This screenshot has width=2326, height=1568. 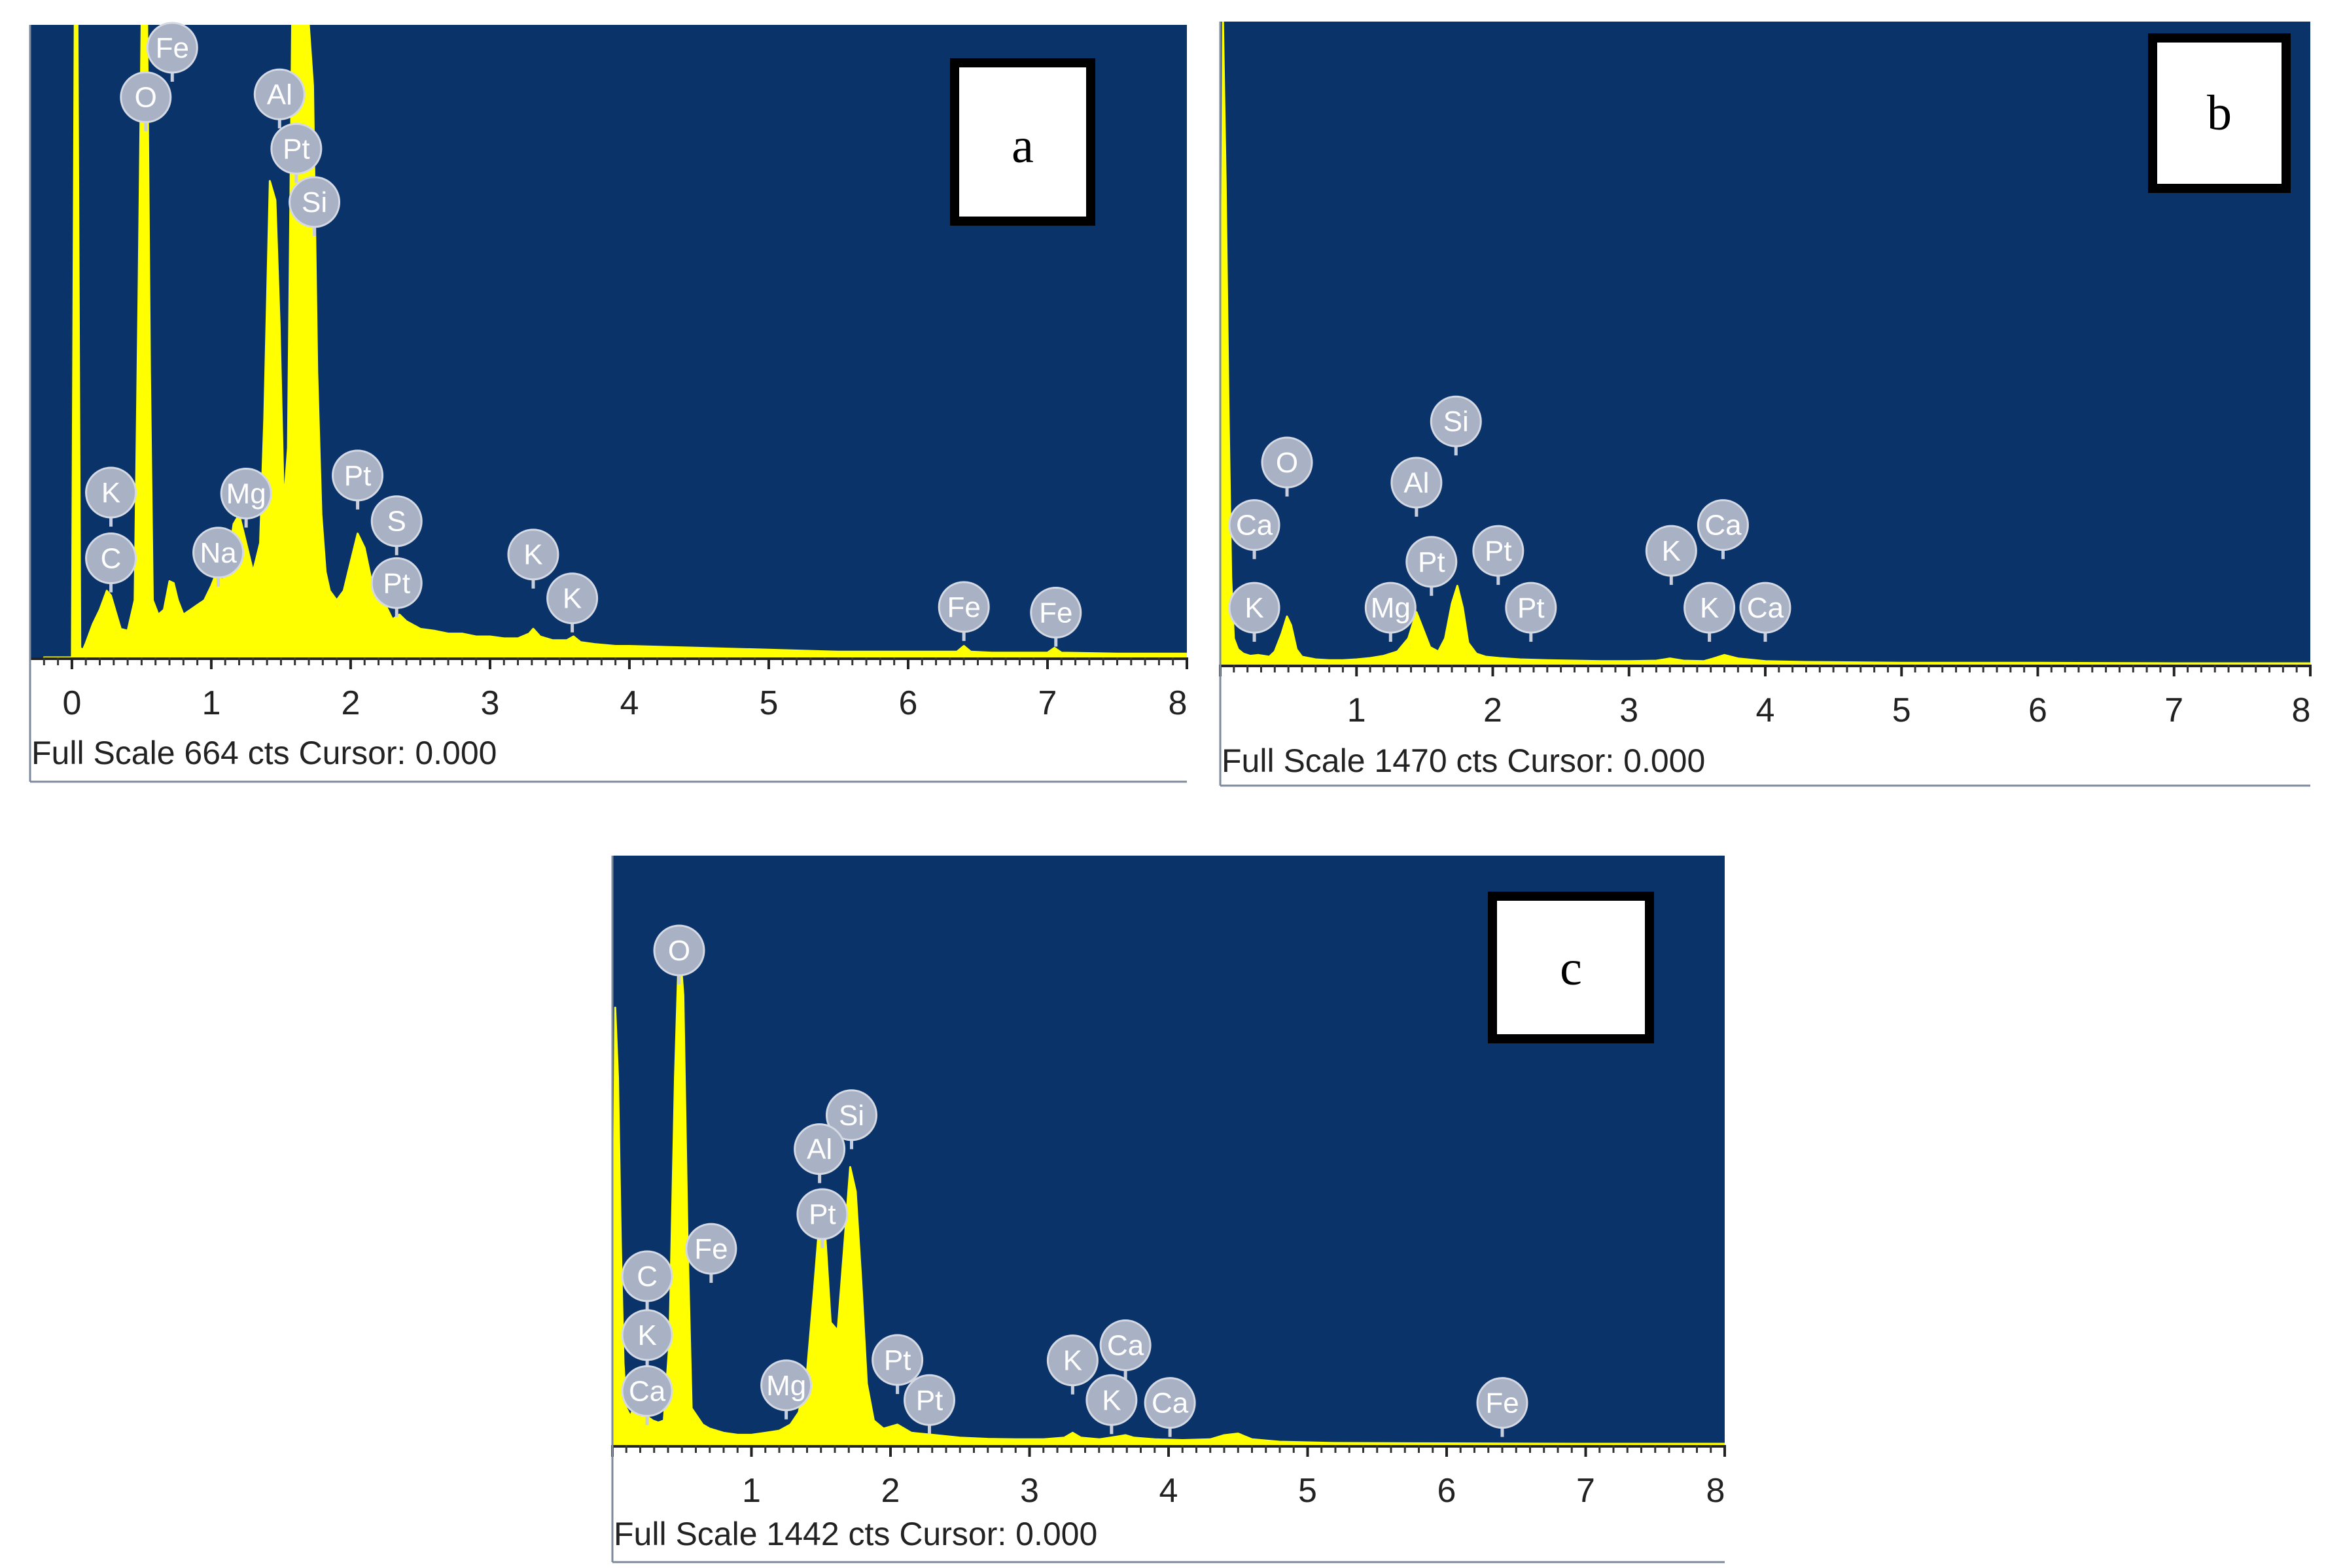 I want to click on x-tick-label: 8, so click(x=1715, y=1491).